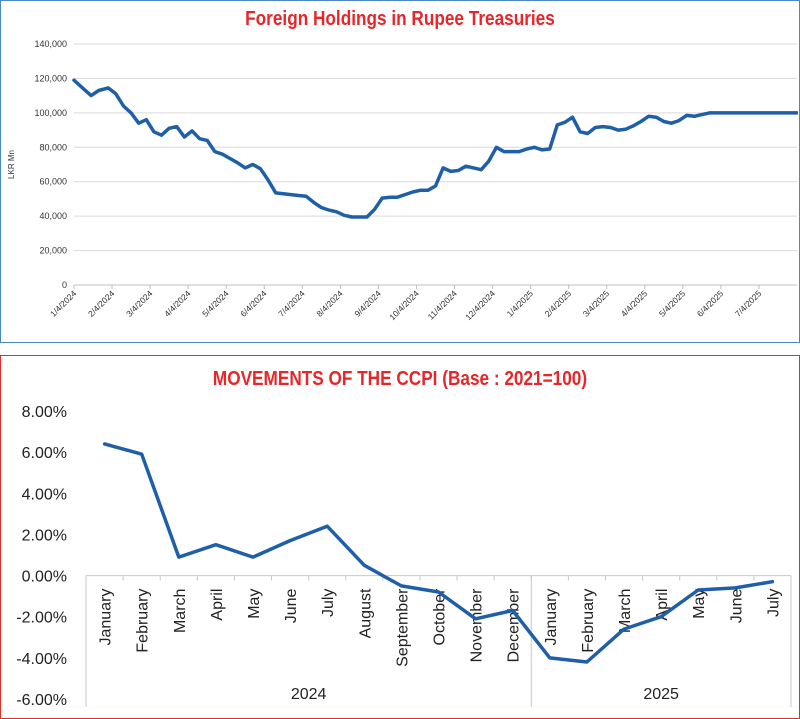  What do you see at coordinates (44, 494) in the screenshot?
I see `y-tick-label: 4.00%` at bounding box center [44, 494].